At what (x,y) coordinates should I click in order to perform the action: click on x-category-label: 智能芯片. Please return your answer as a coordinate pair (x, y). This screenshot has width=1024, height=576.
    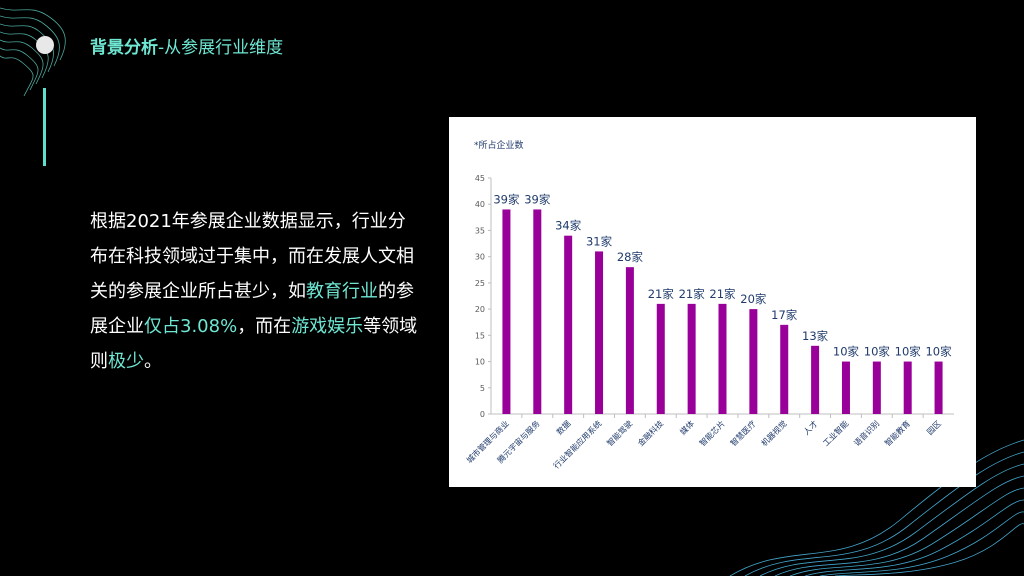
    Looking at the image, I should click on (712, 433).